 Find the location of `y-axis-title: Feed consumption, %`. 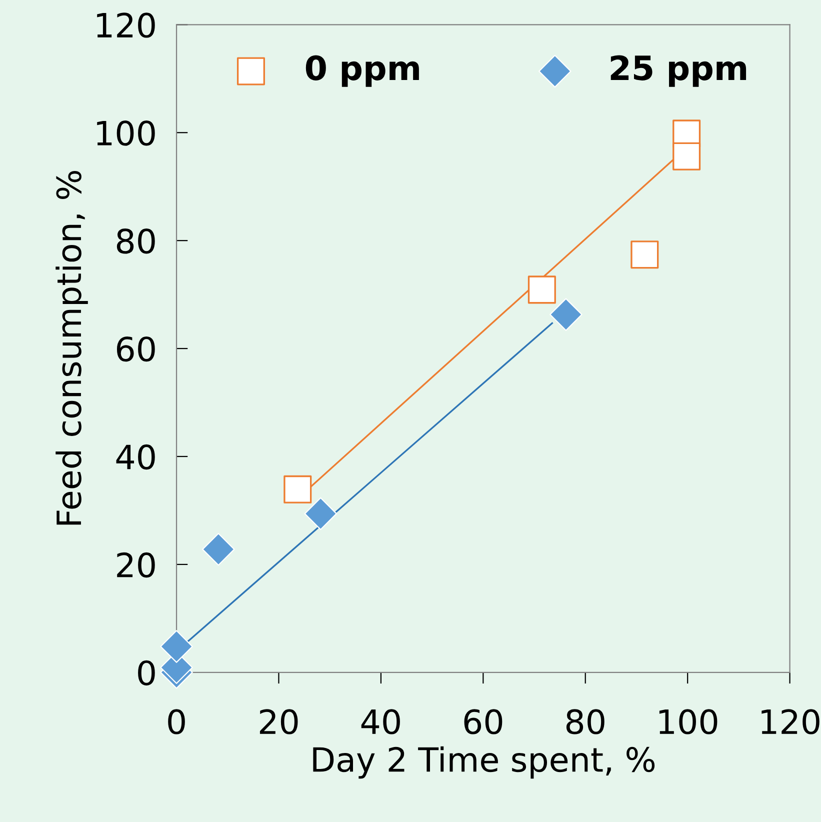

y-axis-title: Feed consumption, % is located at coordinates (72, 347).